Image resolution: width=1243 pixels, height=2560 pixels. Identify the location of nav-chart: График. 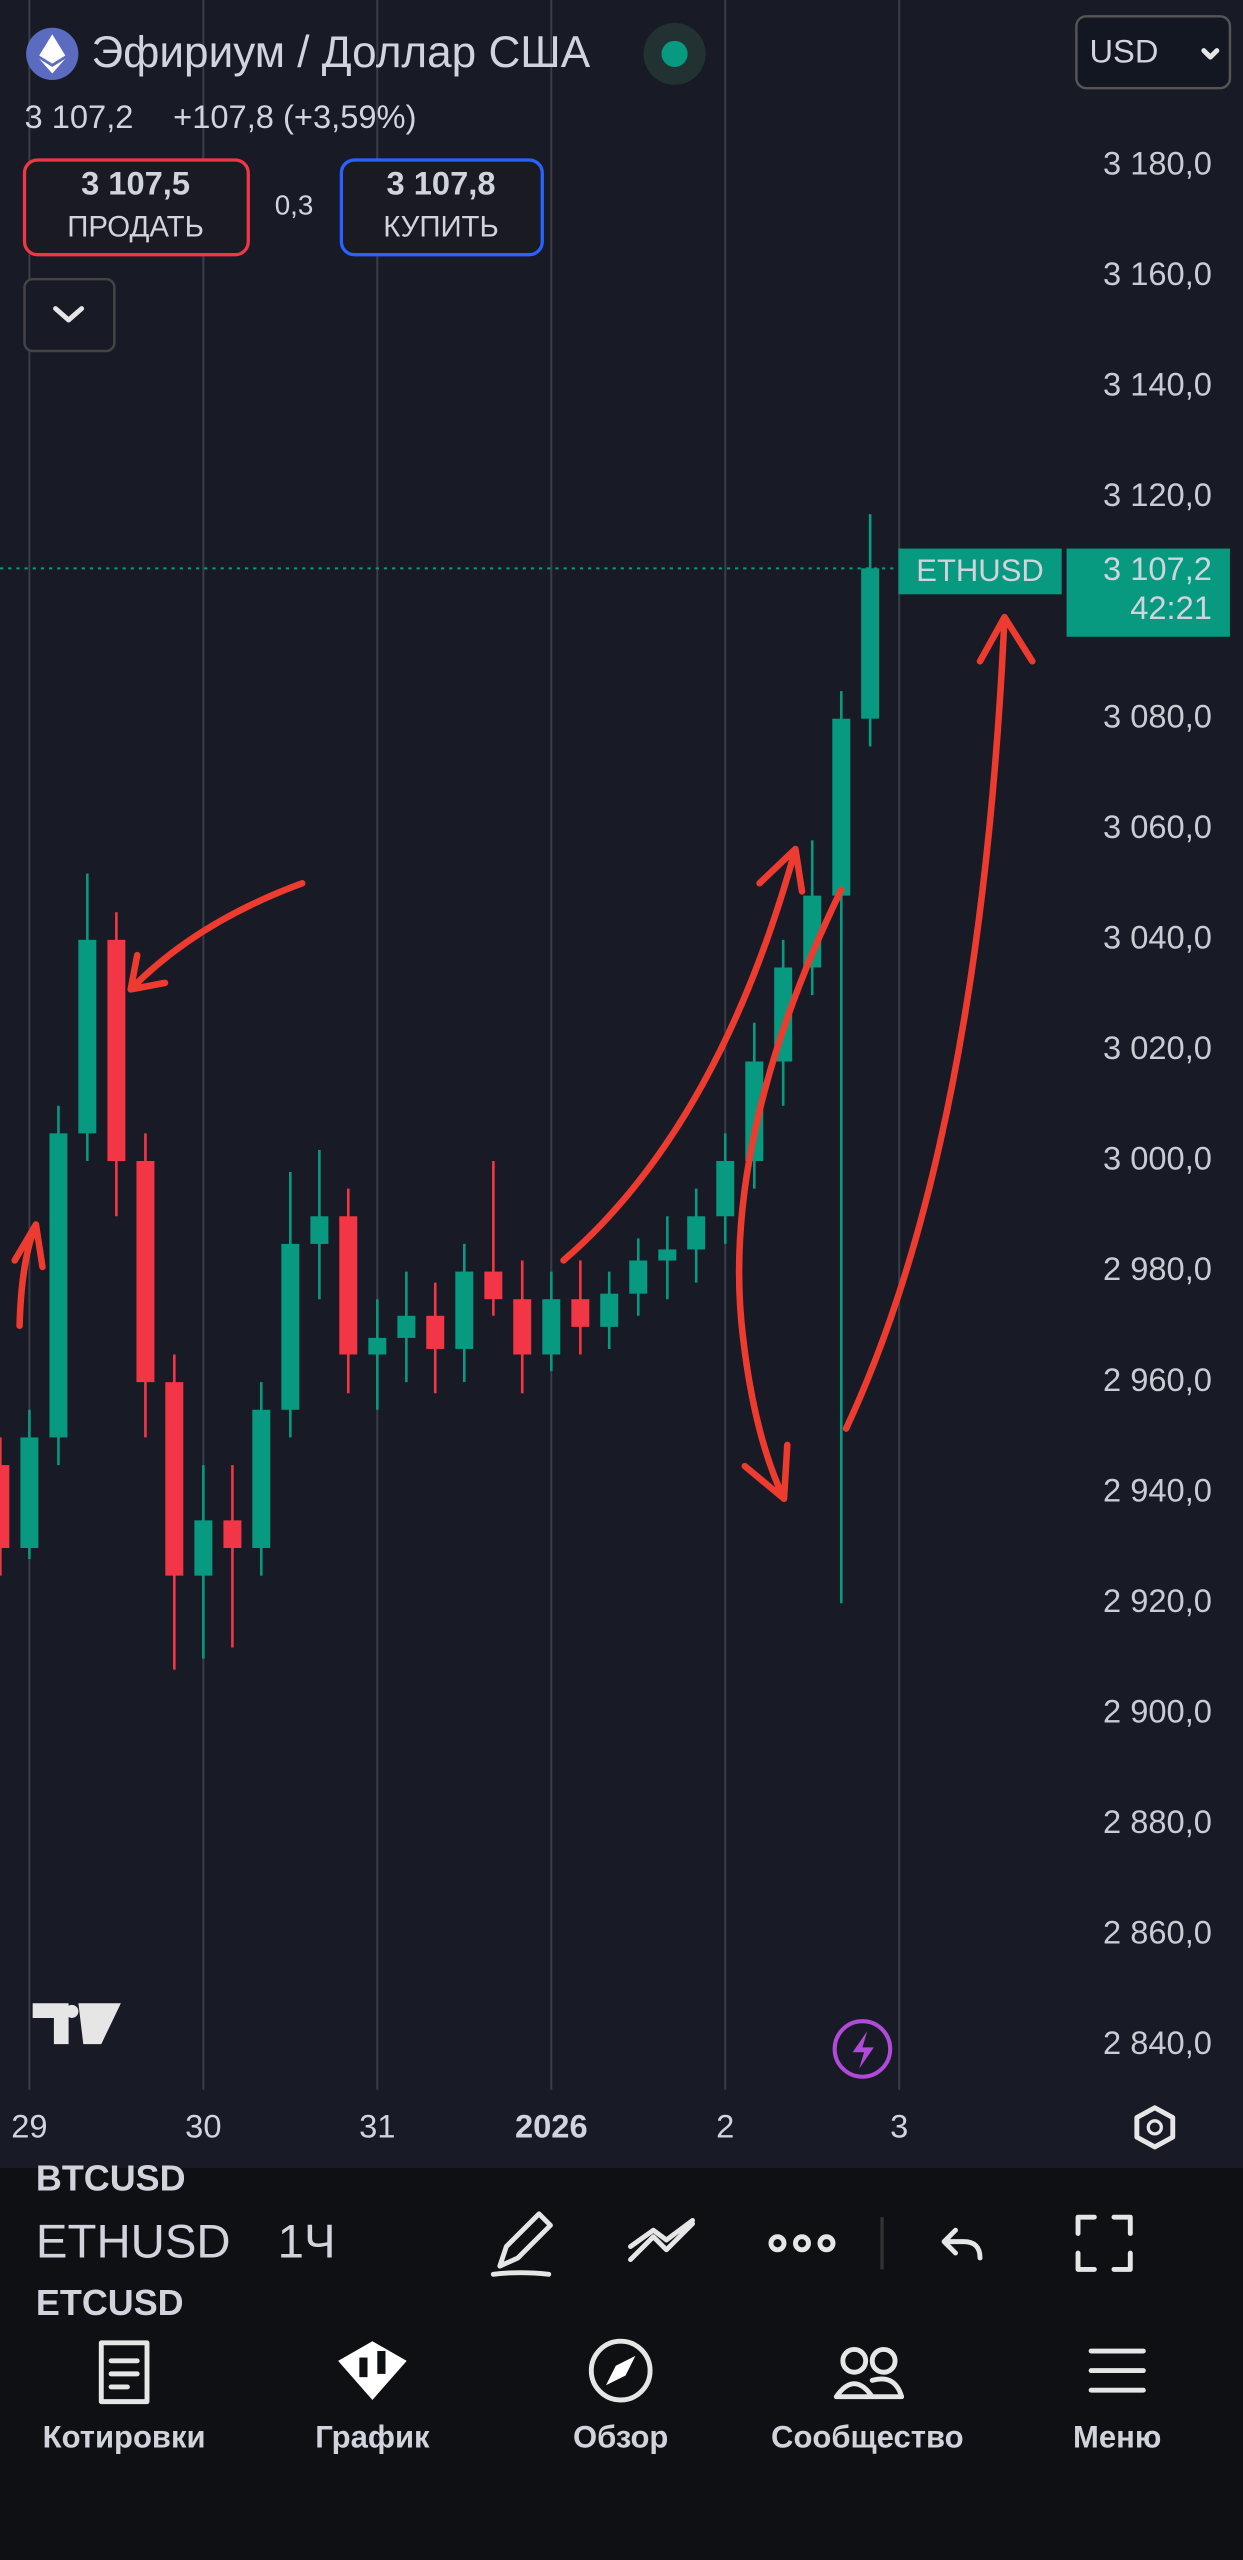
(372, 2397).